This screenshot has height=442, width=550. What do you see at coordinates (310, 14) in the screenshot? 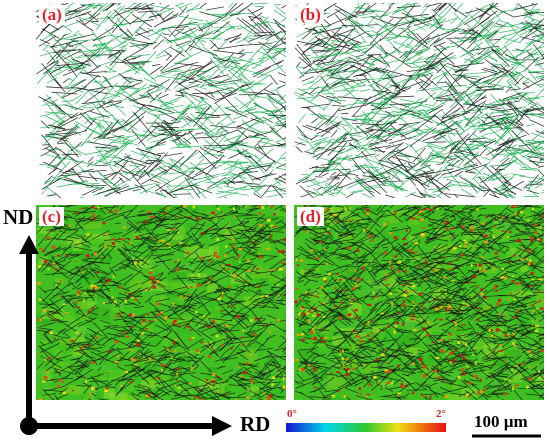
I see `panel-label-b: (b)` at bounding box center [310, 14].